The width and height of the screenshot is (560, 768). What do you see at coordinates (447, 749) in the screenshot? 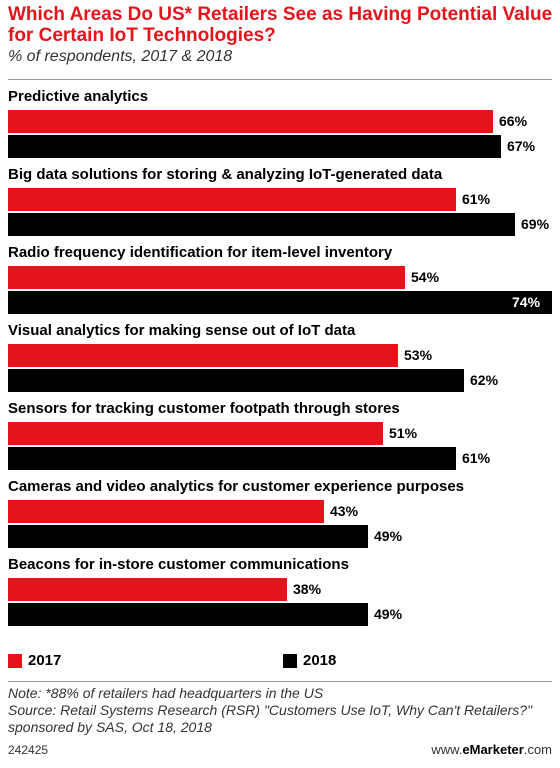
I see `brand-prefix: www.` at bounding box center [447, 749].